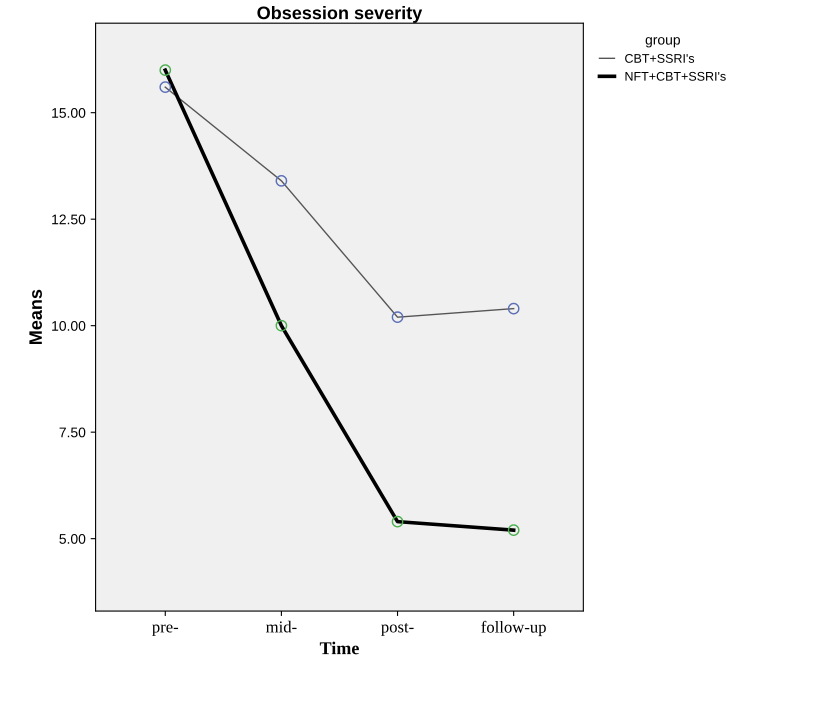 The height and width of the screenshot is (704, 817). What do you see at coordinates (281, 626) in the screenshot?
I see `x-tick-label: mid-` at bounding box center [281, 626].